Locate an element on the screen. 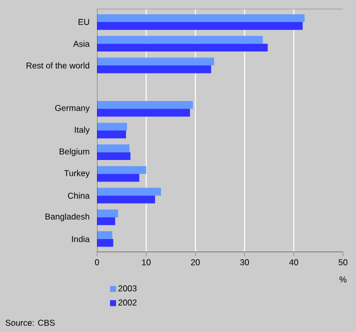 The height and width of the screenshot is (332, 356). y-tick-label: Italy is located at coordinates (82, 130).